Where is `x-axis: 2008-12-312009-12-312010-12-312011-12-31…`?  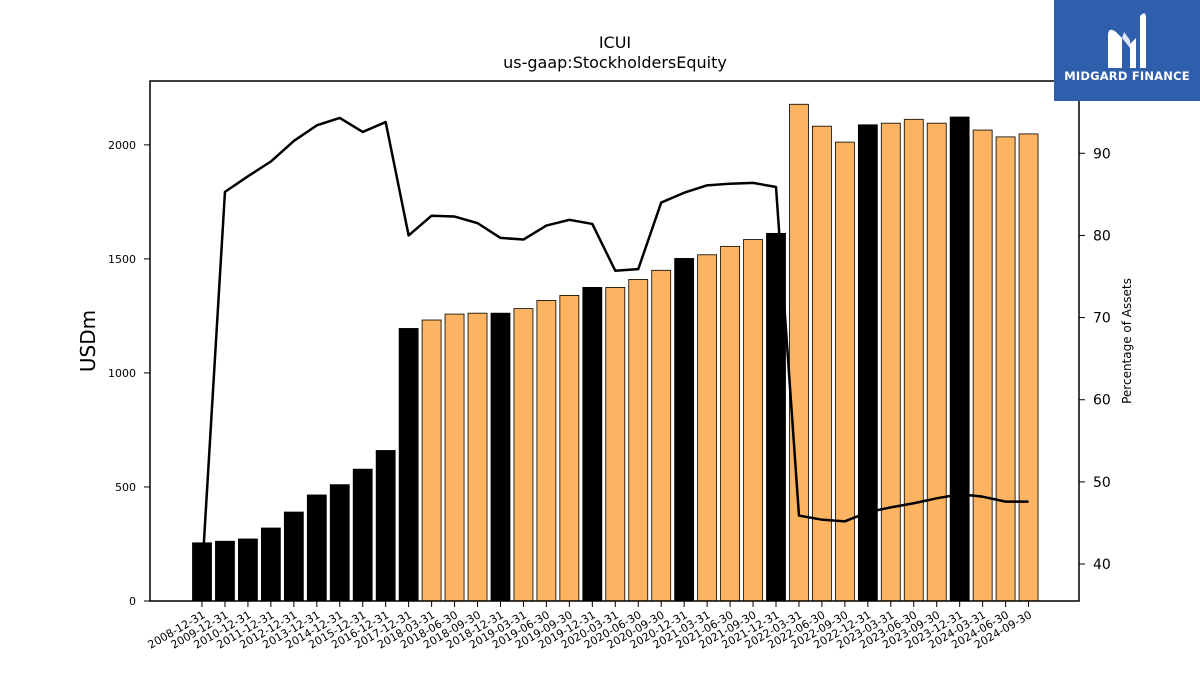 x-axis: 2008-12-312009-12-312010-12-312011-12-31… is located at coordinates (590, 626).